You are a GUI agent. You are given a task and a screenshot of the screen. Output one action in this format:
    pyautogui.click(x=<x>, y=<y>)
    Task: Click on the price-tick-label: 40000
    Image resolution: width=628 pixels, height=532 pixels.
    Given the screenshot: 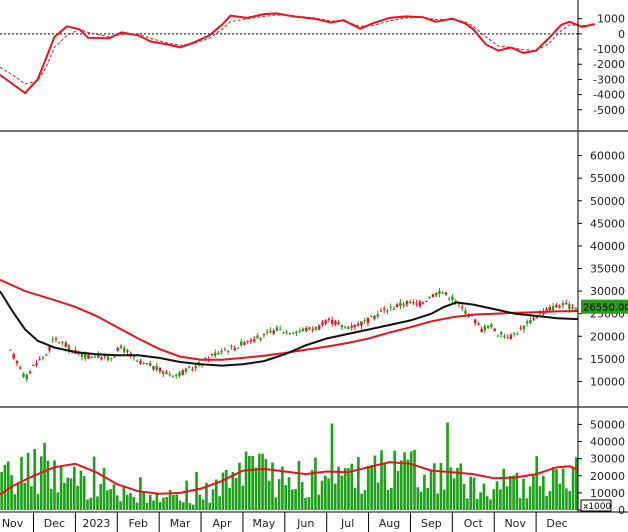 What is the action you would take?
    pyautogui.click(x=607, y=246)
    